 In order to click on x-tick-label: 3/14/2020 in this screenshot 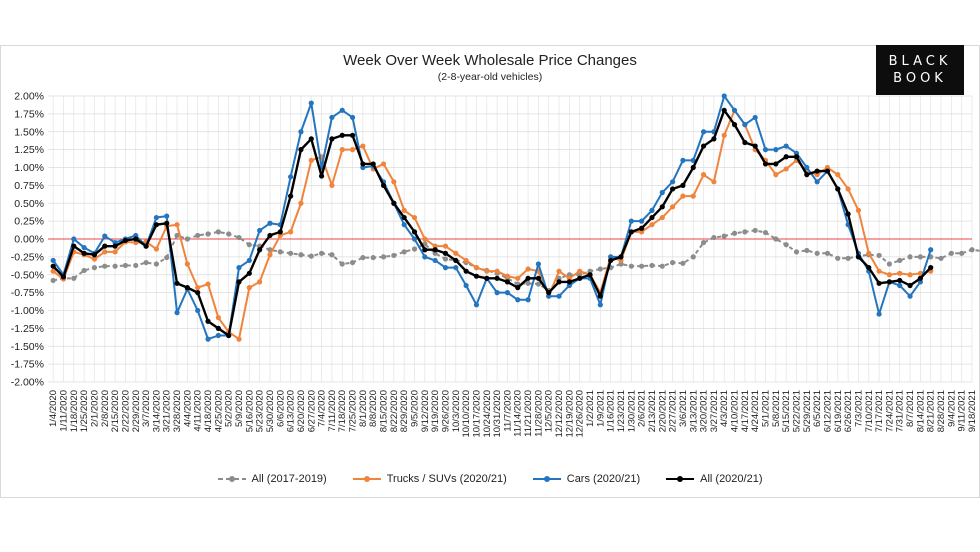, I will do `click(156, 411)`.